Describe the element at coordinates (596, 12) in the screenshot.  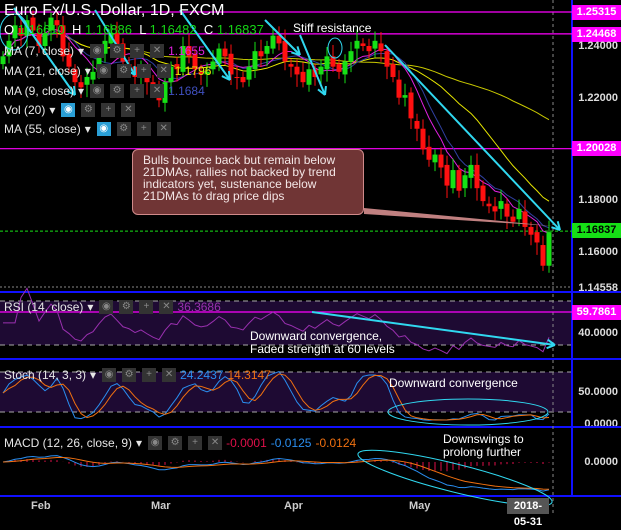
I see `level-tag: 1.25315` at that location.